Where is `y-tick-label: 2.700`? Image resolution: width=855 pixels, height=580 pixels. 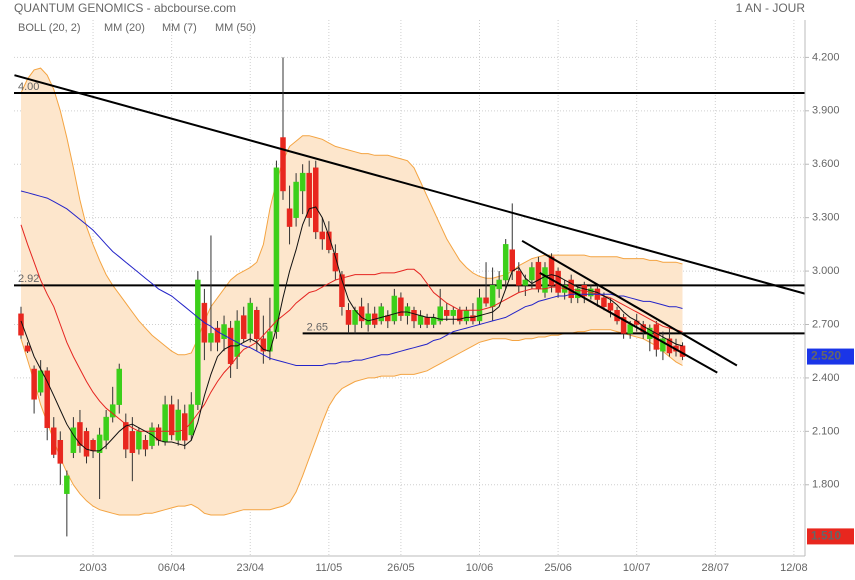
y-tick-label: 2.700 is located at coordinates (826, 324).